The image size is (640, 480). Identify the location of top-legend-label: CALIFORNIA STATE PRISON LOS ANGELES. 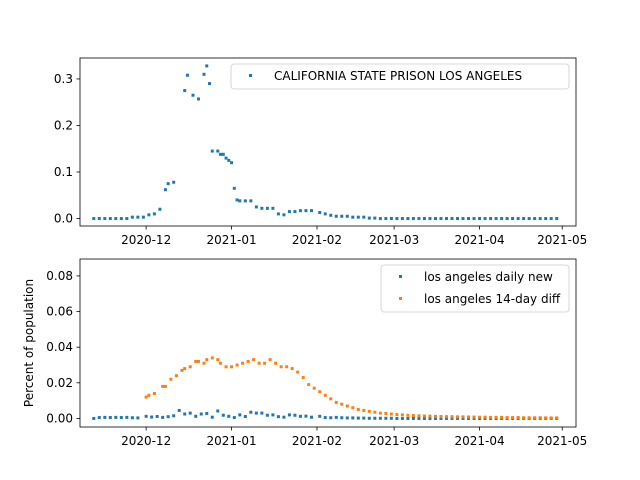
(398, 76).